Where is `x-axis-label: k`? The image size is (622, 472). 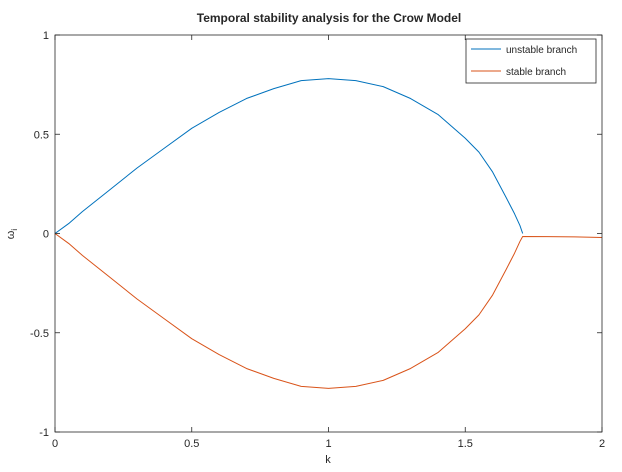
x-axis-label: k is located at coordinates (328, 460).